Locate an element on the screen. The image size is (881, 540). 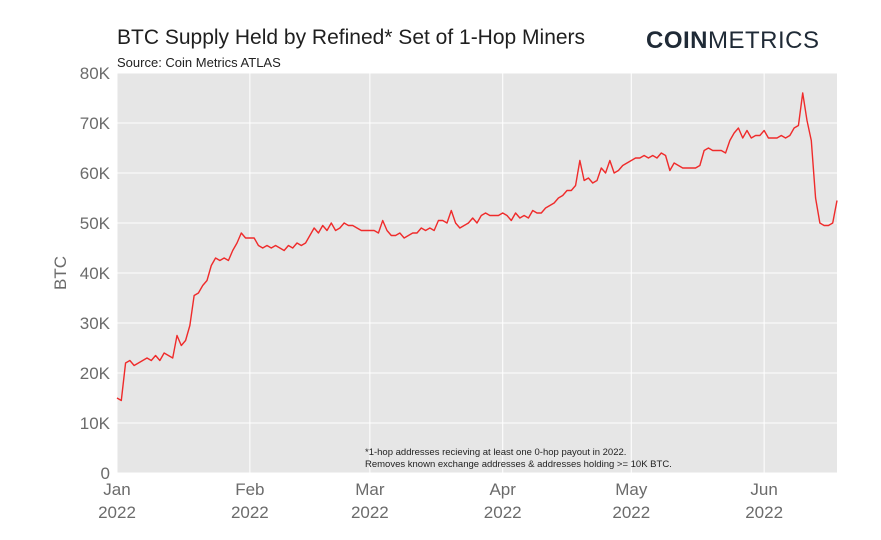
y-tick-label: 60K is located at coordinates (95, 173).